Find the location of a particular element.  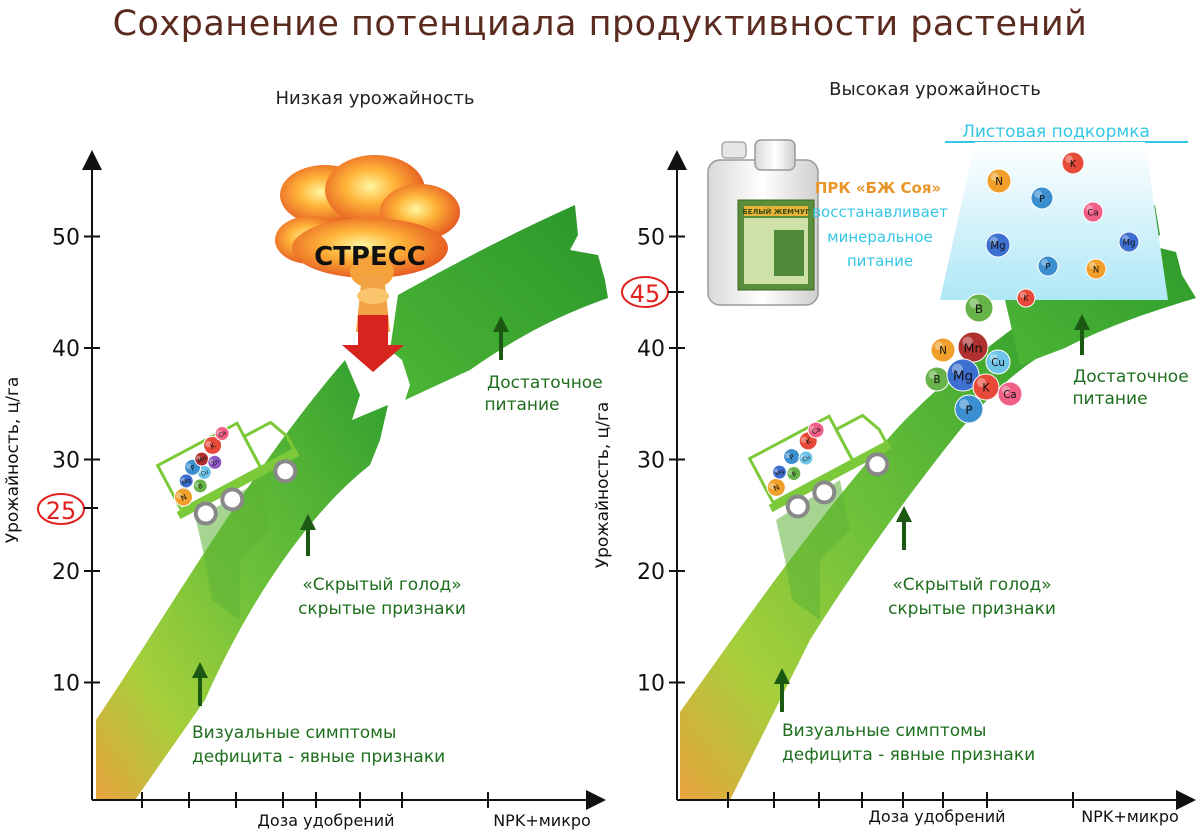

left-zone-hidden-2: скрытые признаки is located at coordinates (382, 609).